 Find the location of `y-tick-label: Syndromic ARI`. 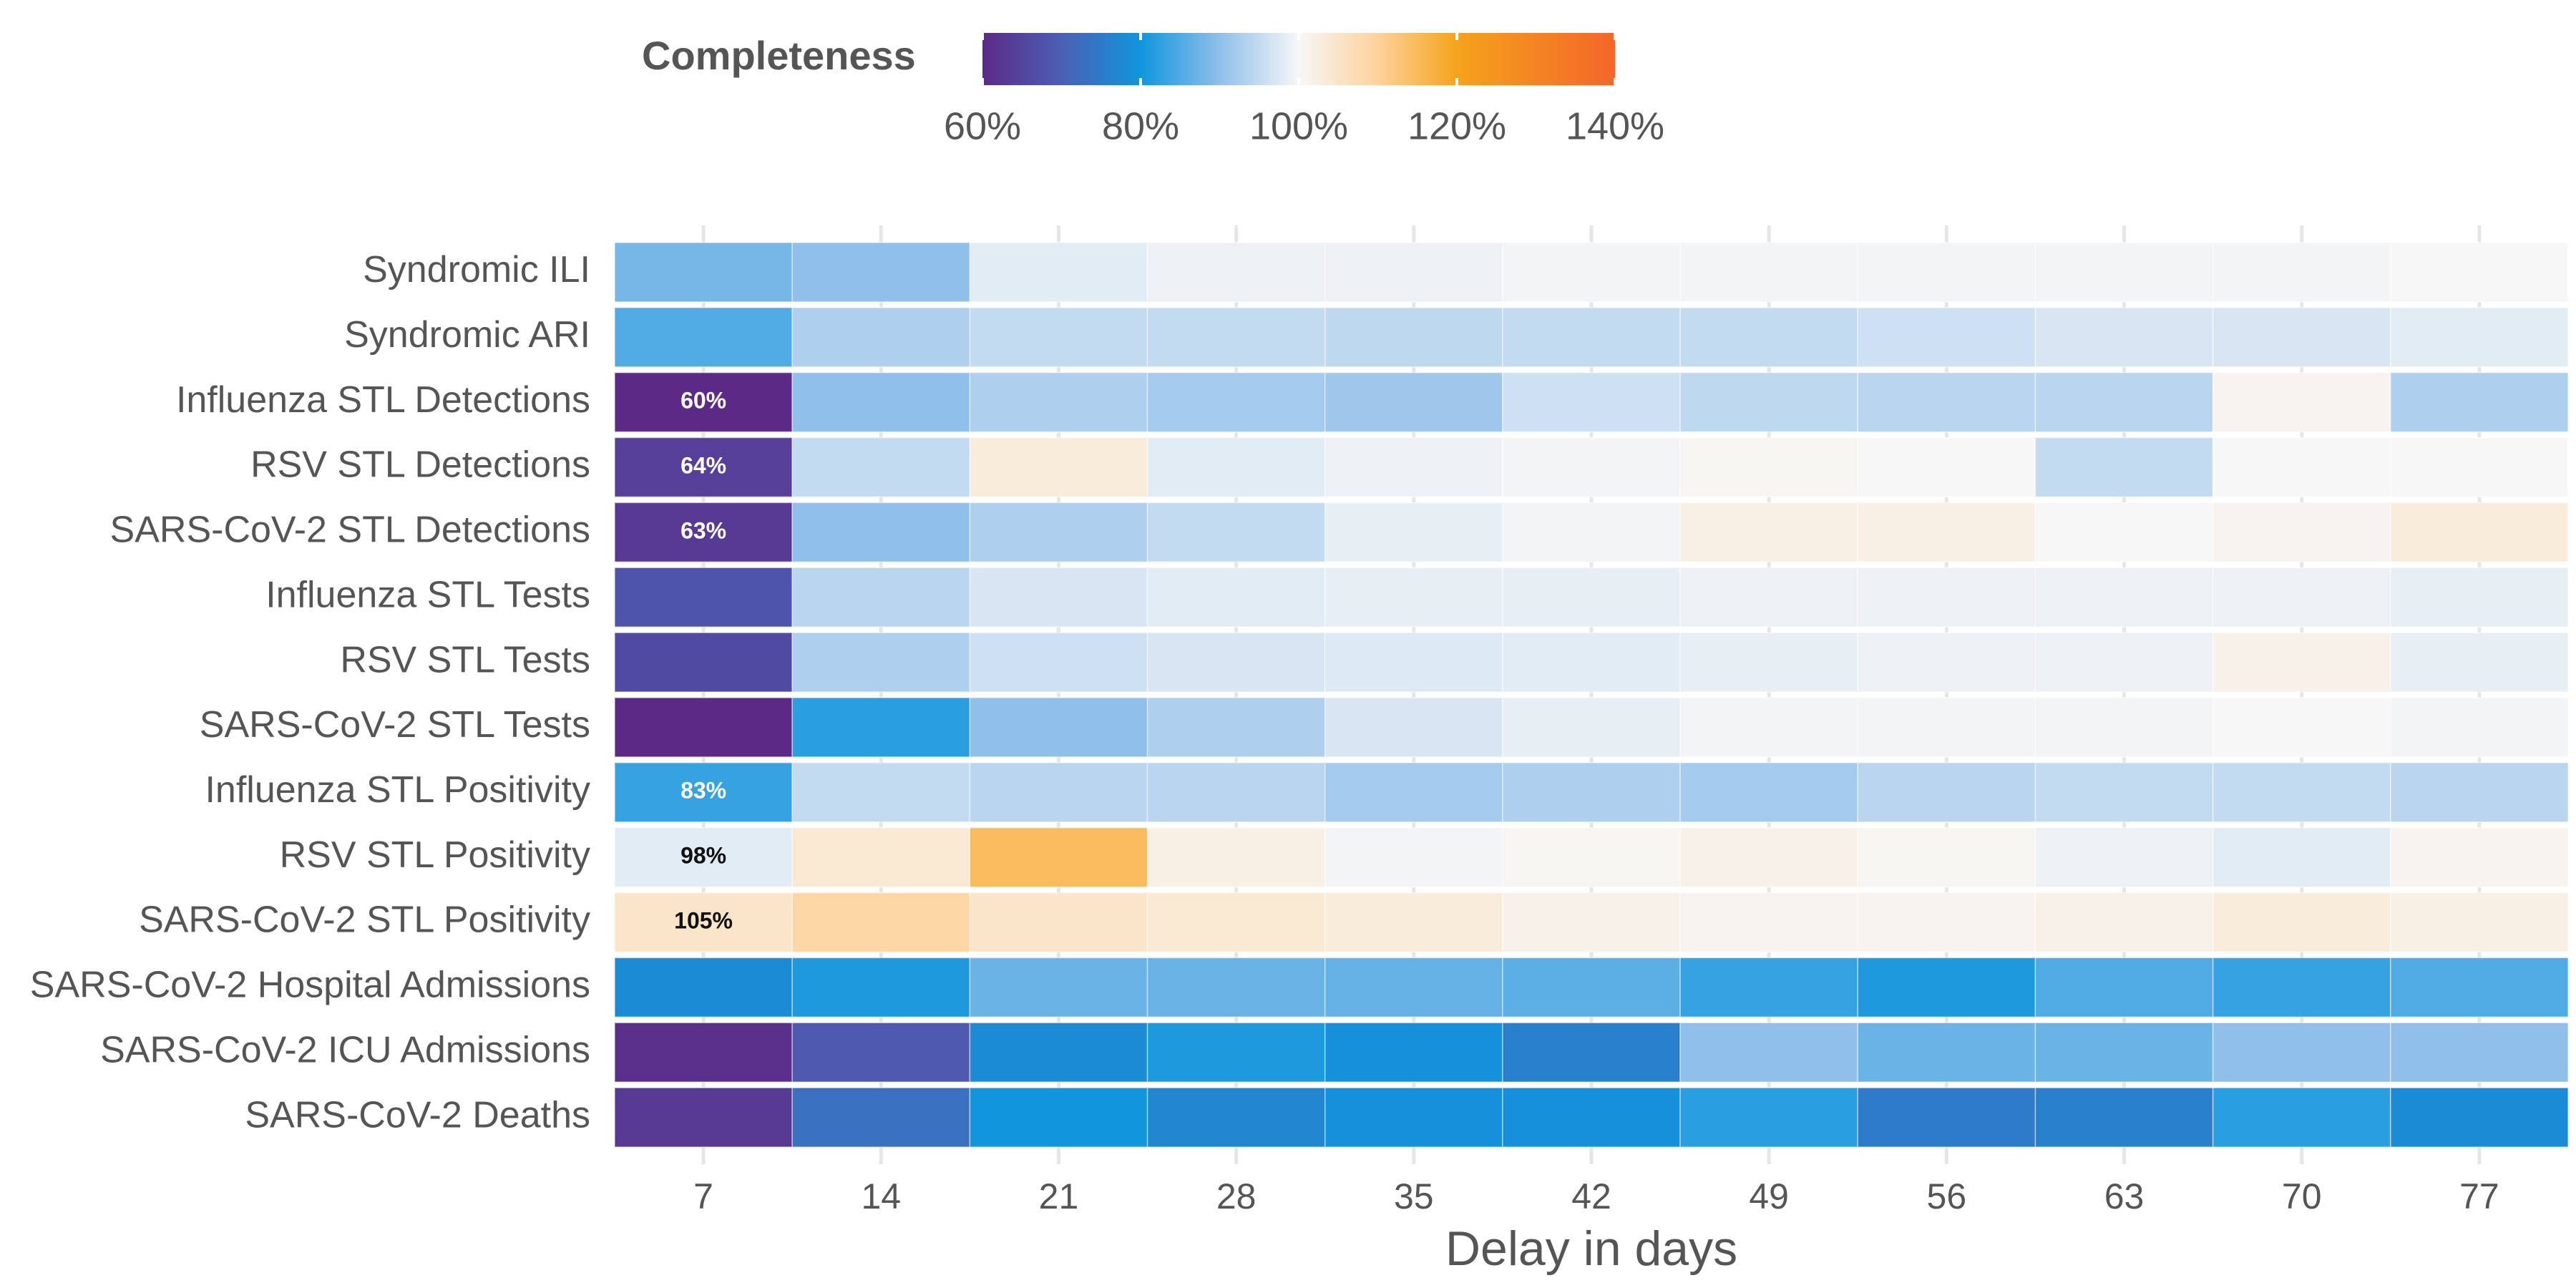

y-tick-label: Syndromic ARI is located at coordinates (467, 335).